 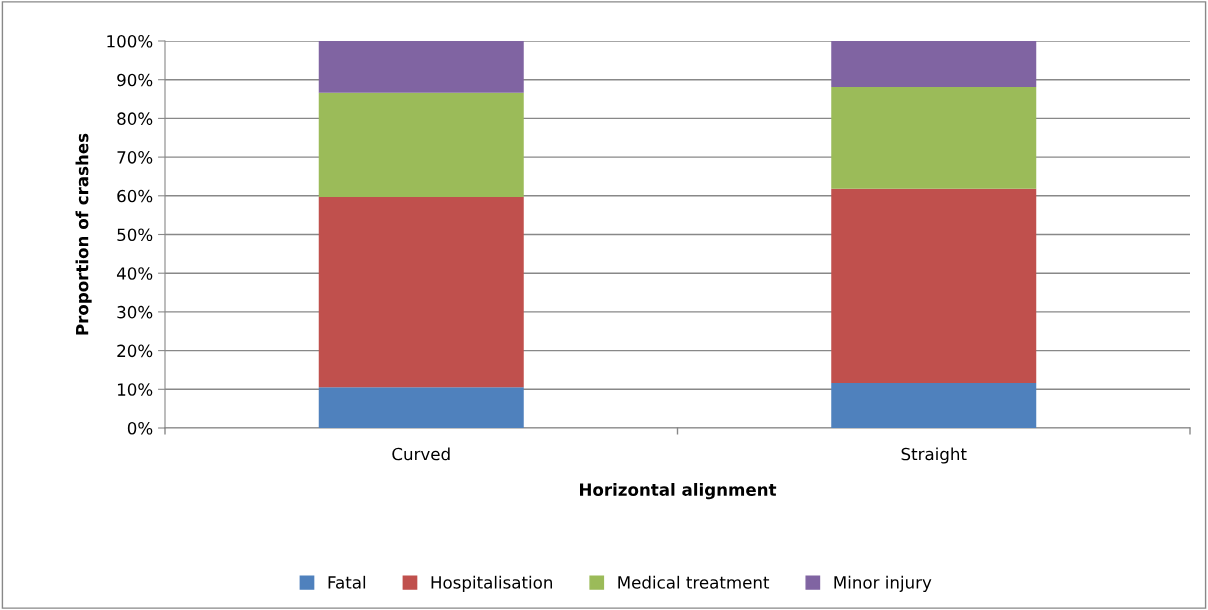 What do you see at coordinates (135, 351) in the screenshot?
I see `y-tick-label: 20%` at bounding box center [135, 351].